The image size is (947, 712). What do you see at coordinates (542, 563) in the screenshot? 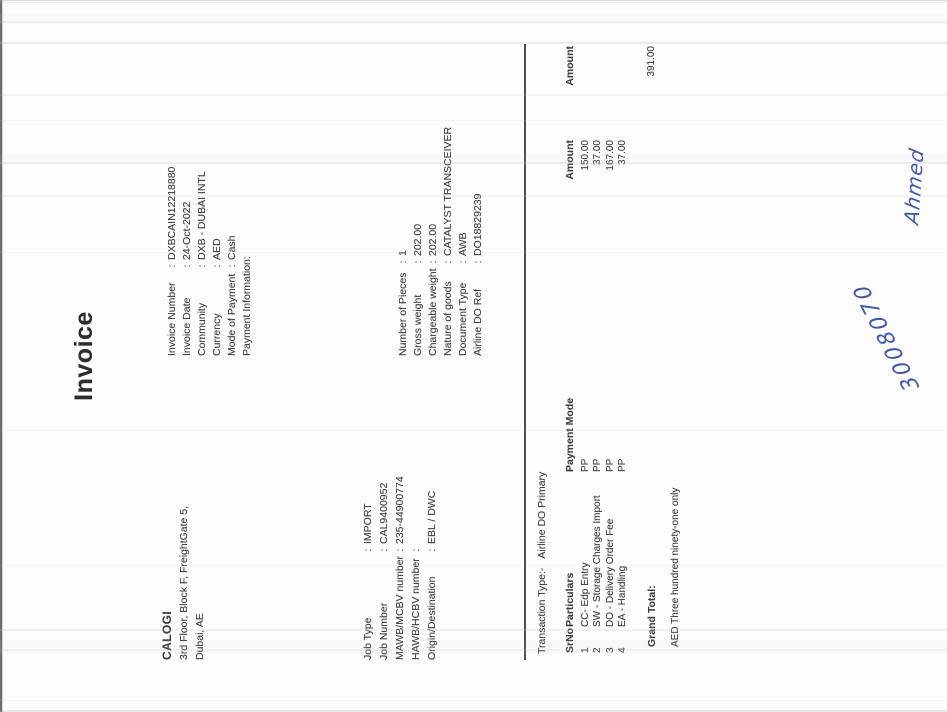
I see `transaction-type-line: Transaction Type:- Airline DO Primary` at bounding box center [542, 563].